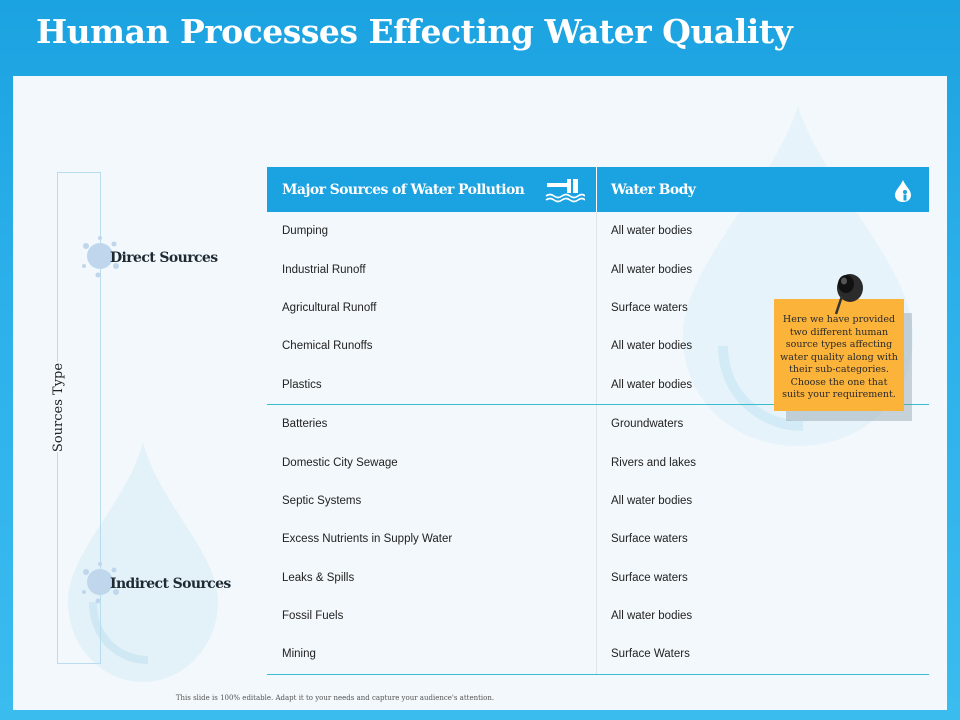  Describe the element at coordinates (598, 462) in the screenshot. I see `table-row: Domestic City Sewage Rivers and lakes` at that location.